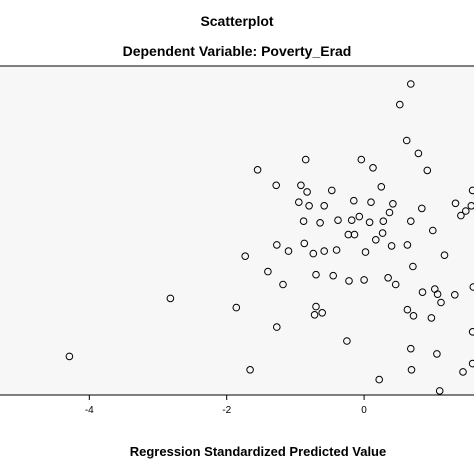 The height and width of the screenshot is (474, 474). What do you see at coordinates (236, 21) in the screenshot?
I see `chart-title: Scatterplot` at bounding box center [236, 21].